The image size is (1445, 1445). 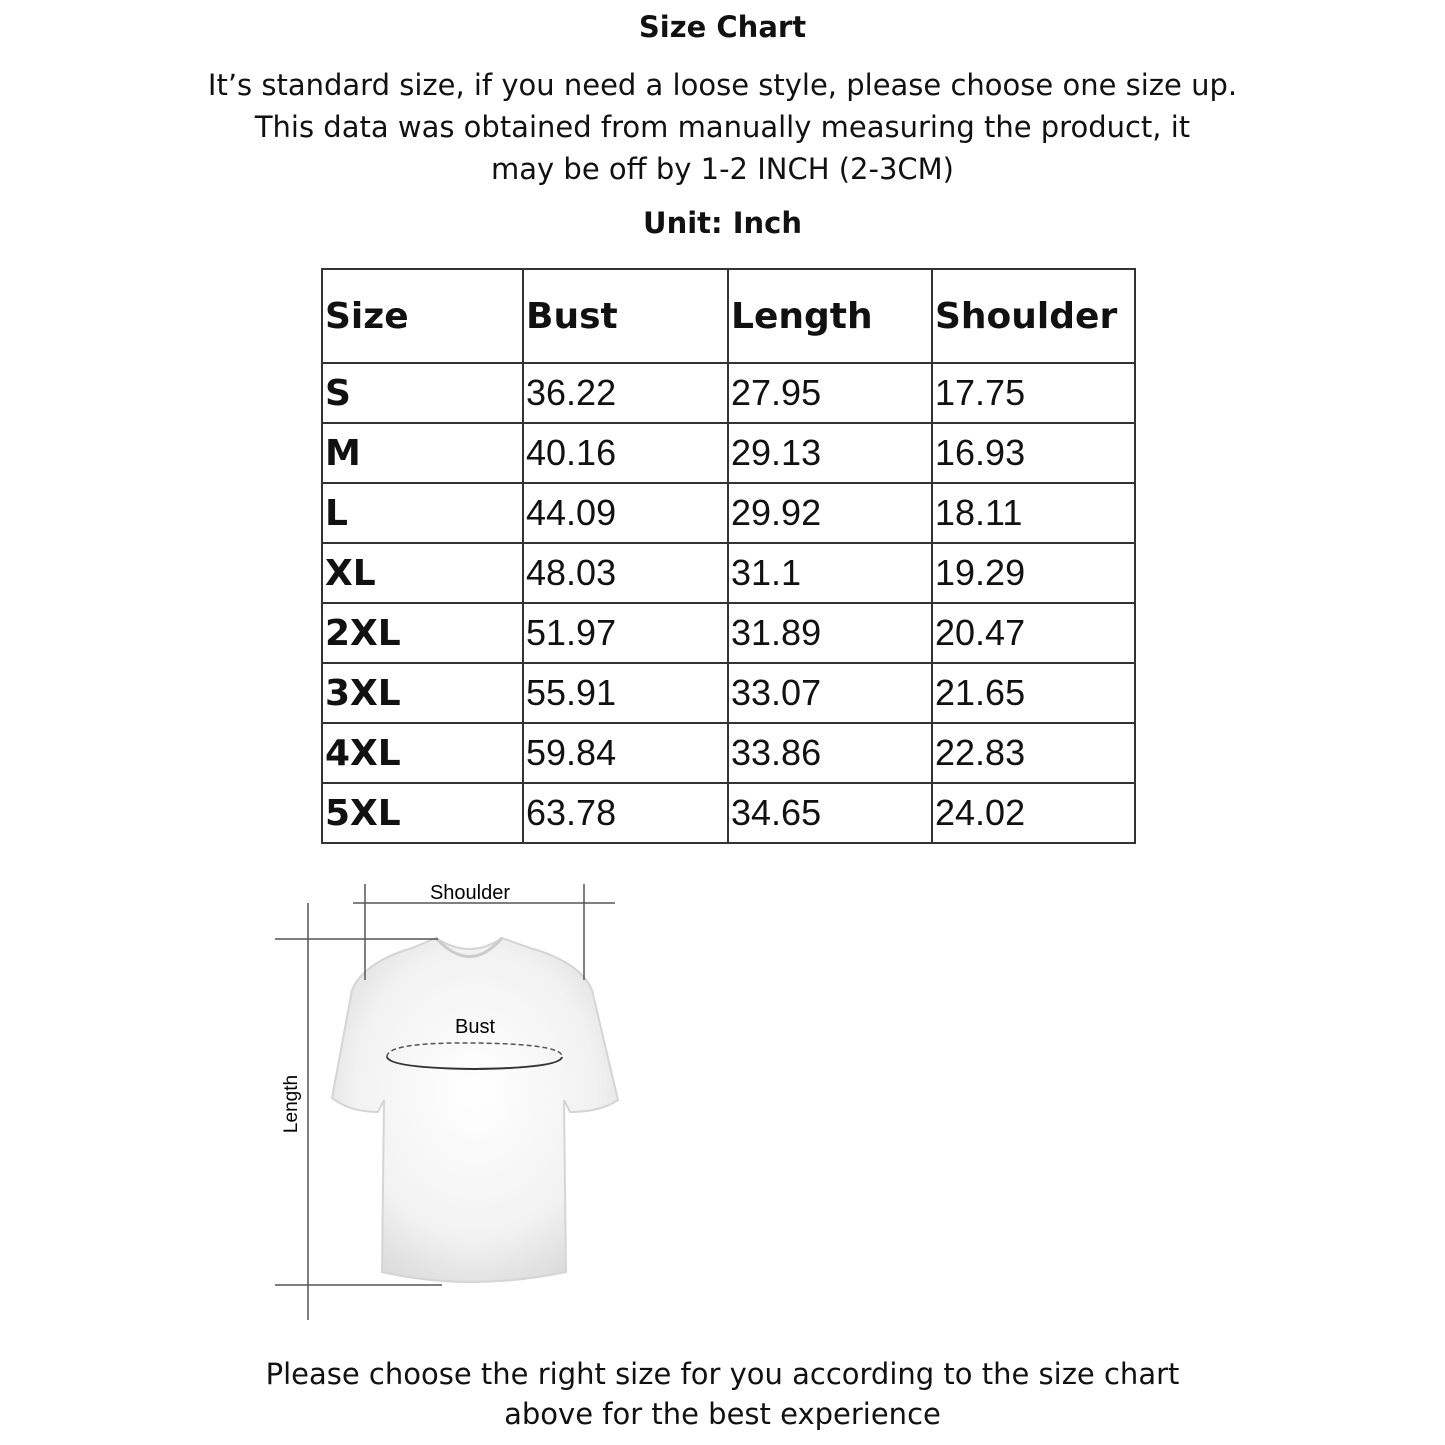 What do you see at coordinates (475, 1109) in the screenshot?
I see `tshirt-image` at bounding box center [475, 1109].